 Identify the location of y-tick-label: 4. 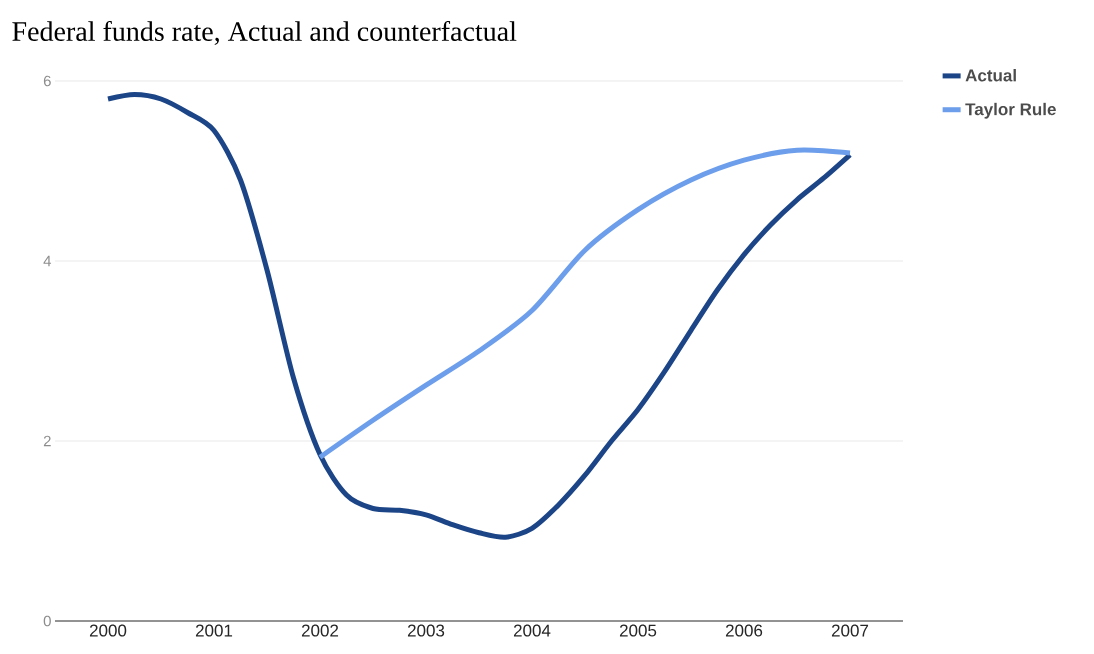
(47, 261).